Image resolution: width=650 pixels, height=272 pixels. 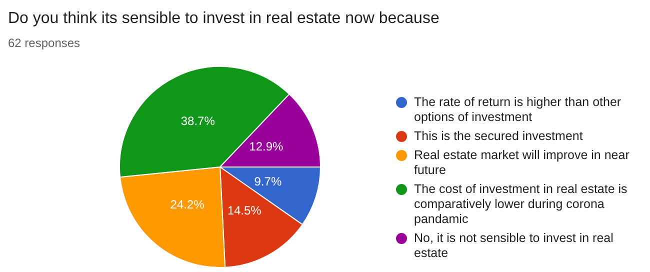 I want to click on legend-label: No, it is not sensible to invest in real estate, so click(x=514, y=246).